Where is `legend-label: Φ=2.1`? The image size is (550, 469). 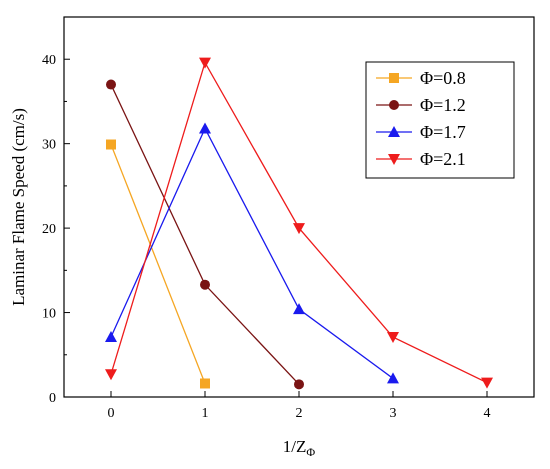 legend-label: Φ=2.1 is located at coordinates (443, 159).